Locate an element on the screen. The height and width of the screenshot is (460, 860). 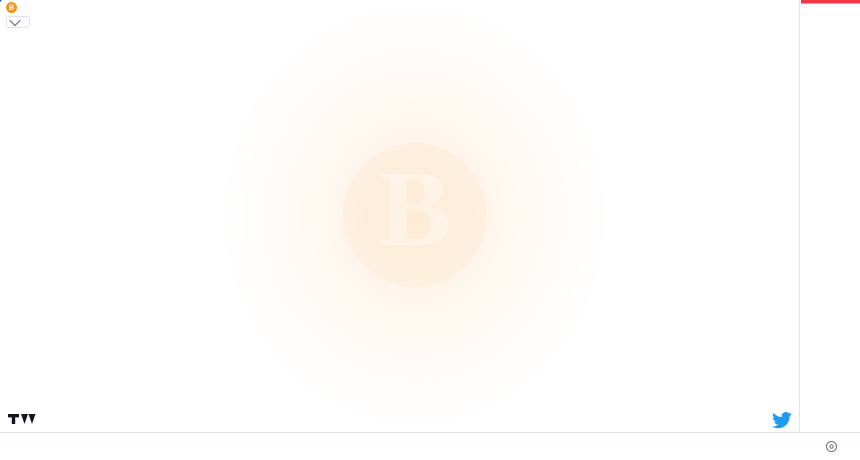
tradingview-logo is located at coordinates (22, 418).